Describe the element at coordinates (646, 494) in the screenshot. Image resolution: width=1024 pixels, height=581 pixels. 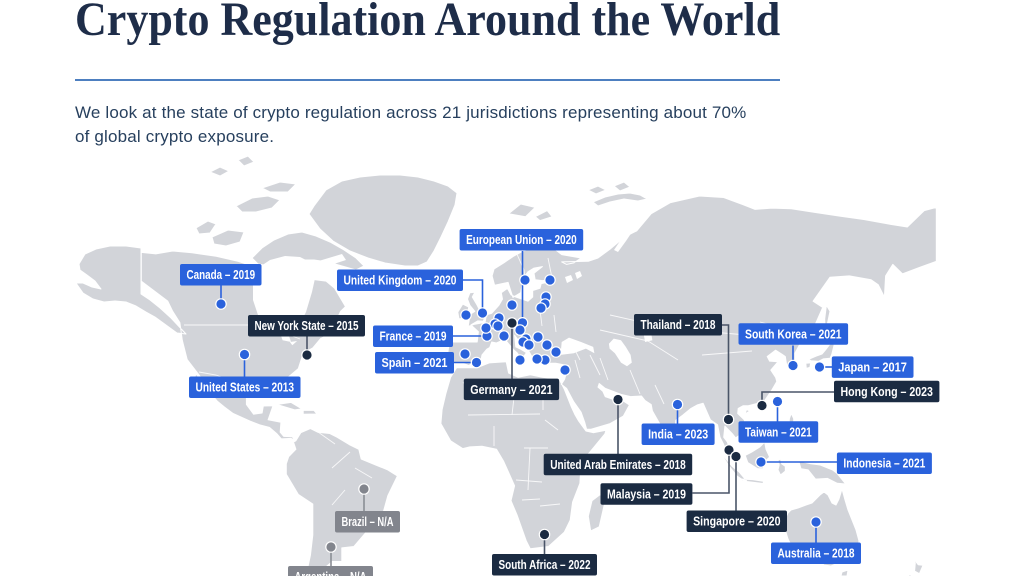
I see `svg-text: Malaysia – 2019` at that location.